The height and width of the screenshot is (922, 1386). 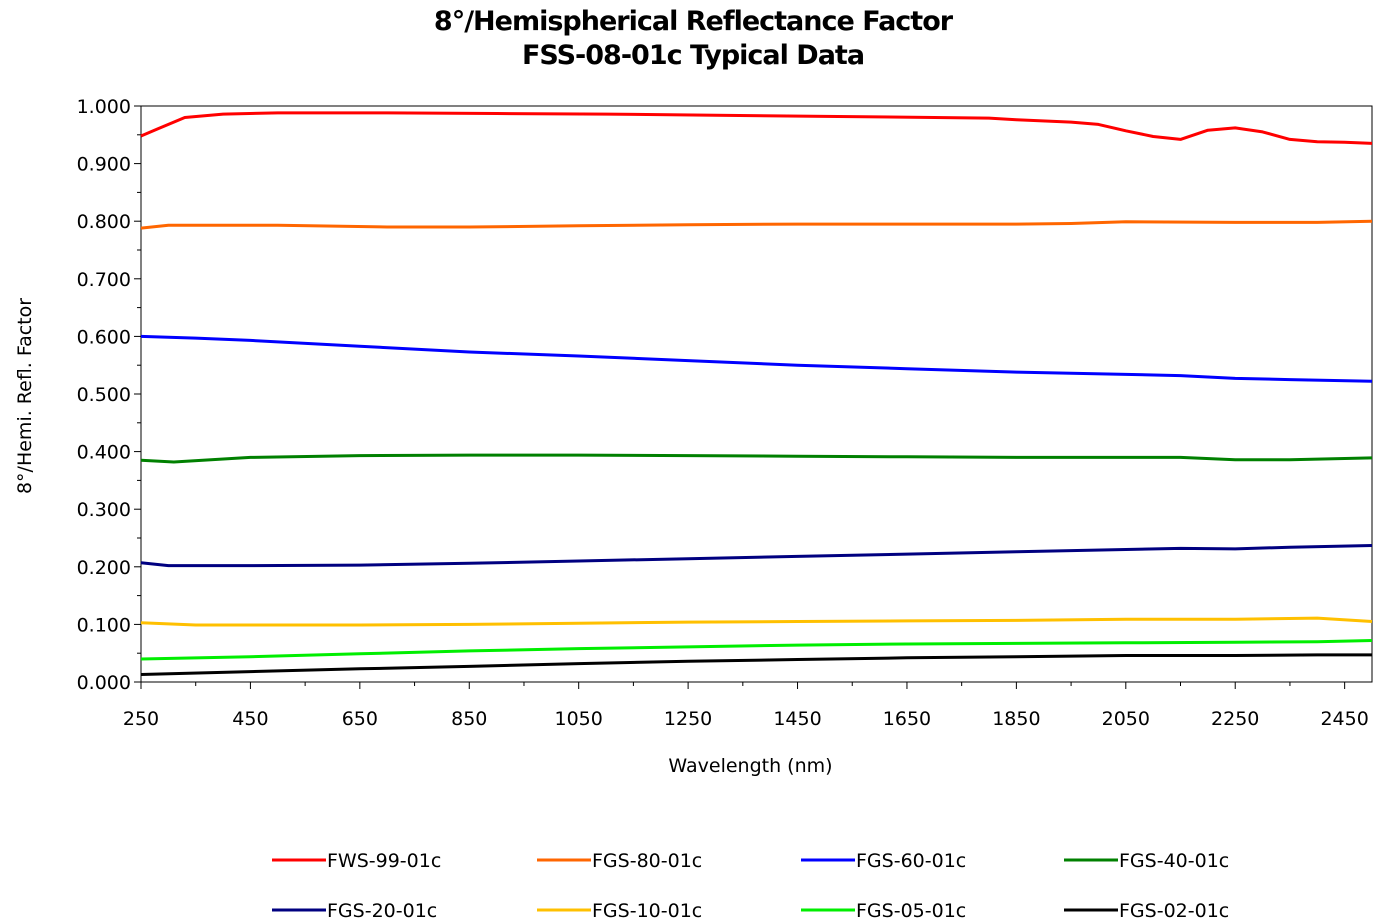 What do you see at coordinates (688, 719) in the screenshot?
I see `x-tick-label: 1250` at bounding box center [688, 719].